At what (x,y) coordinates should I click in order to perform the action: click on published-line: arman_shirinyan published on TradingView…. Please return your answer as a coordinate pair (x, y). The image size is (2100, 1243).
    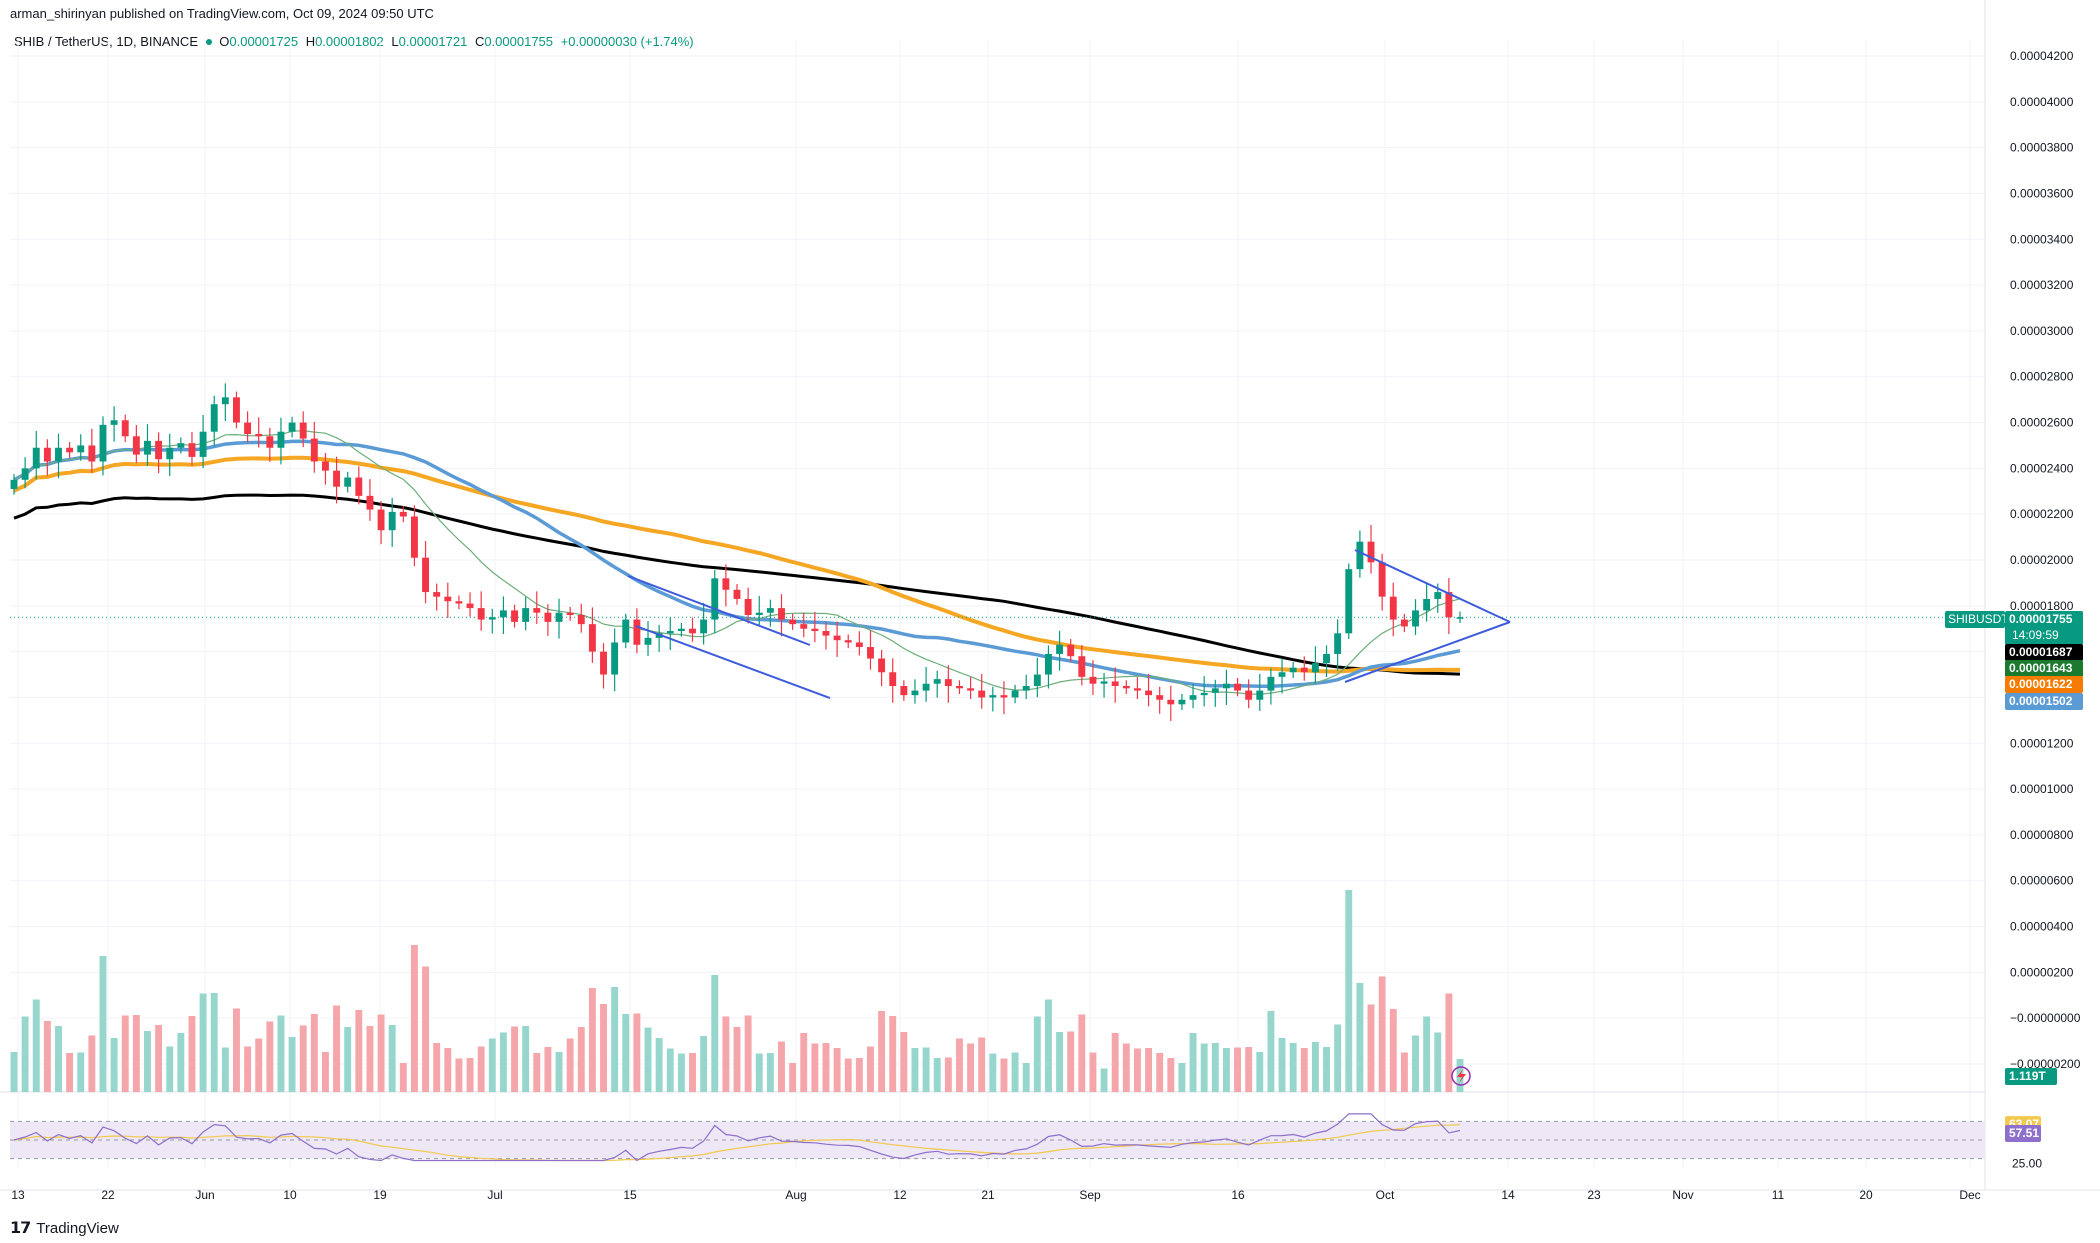
    Looking at the image, I should click on (222, 13).